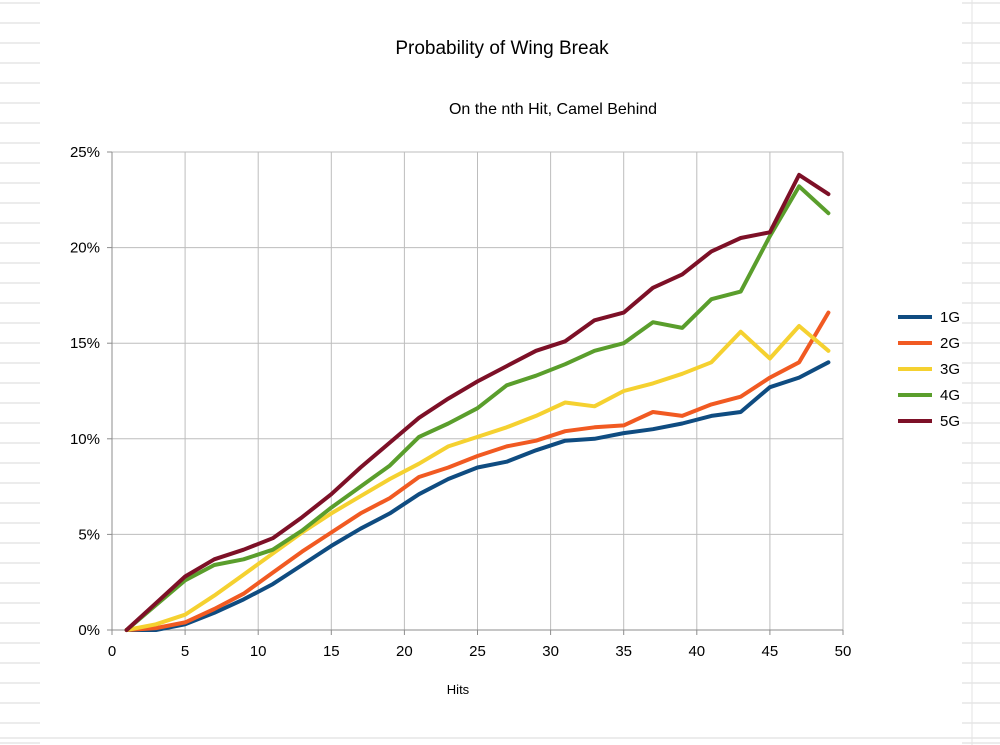 The height and width of the screenshot is (745, 1000). What do you see at coordinates (85, 343) in the screenshot?
I see `y-tick-label: 15%` at bounding box center [85, 343].